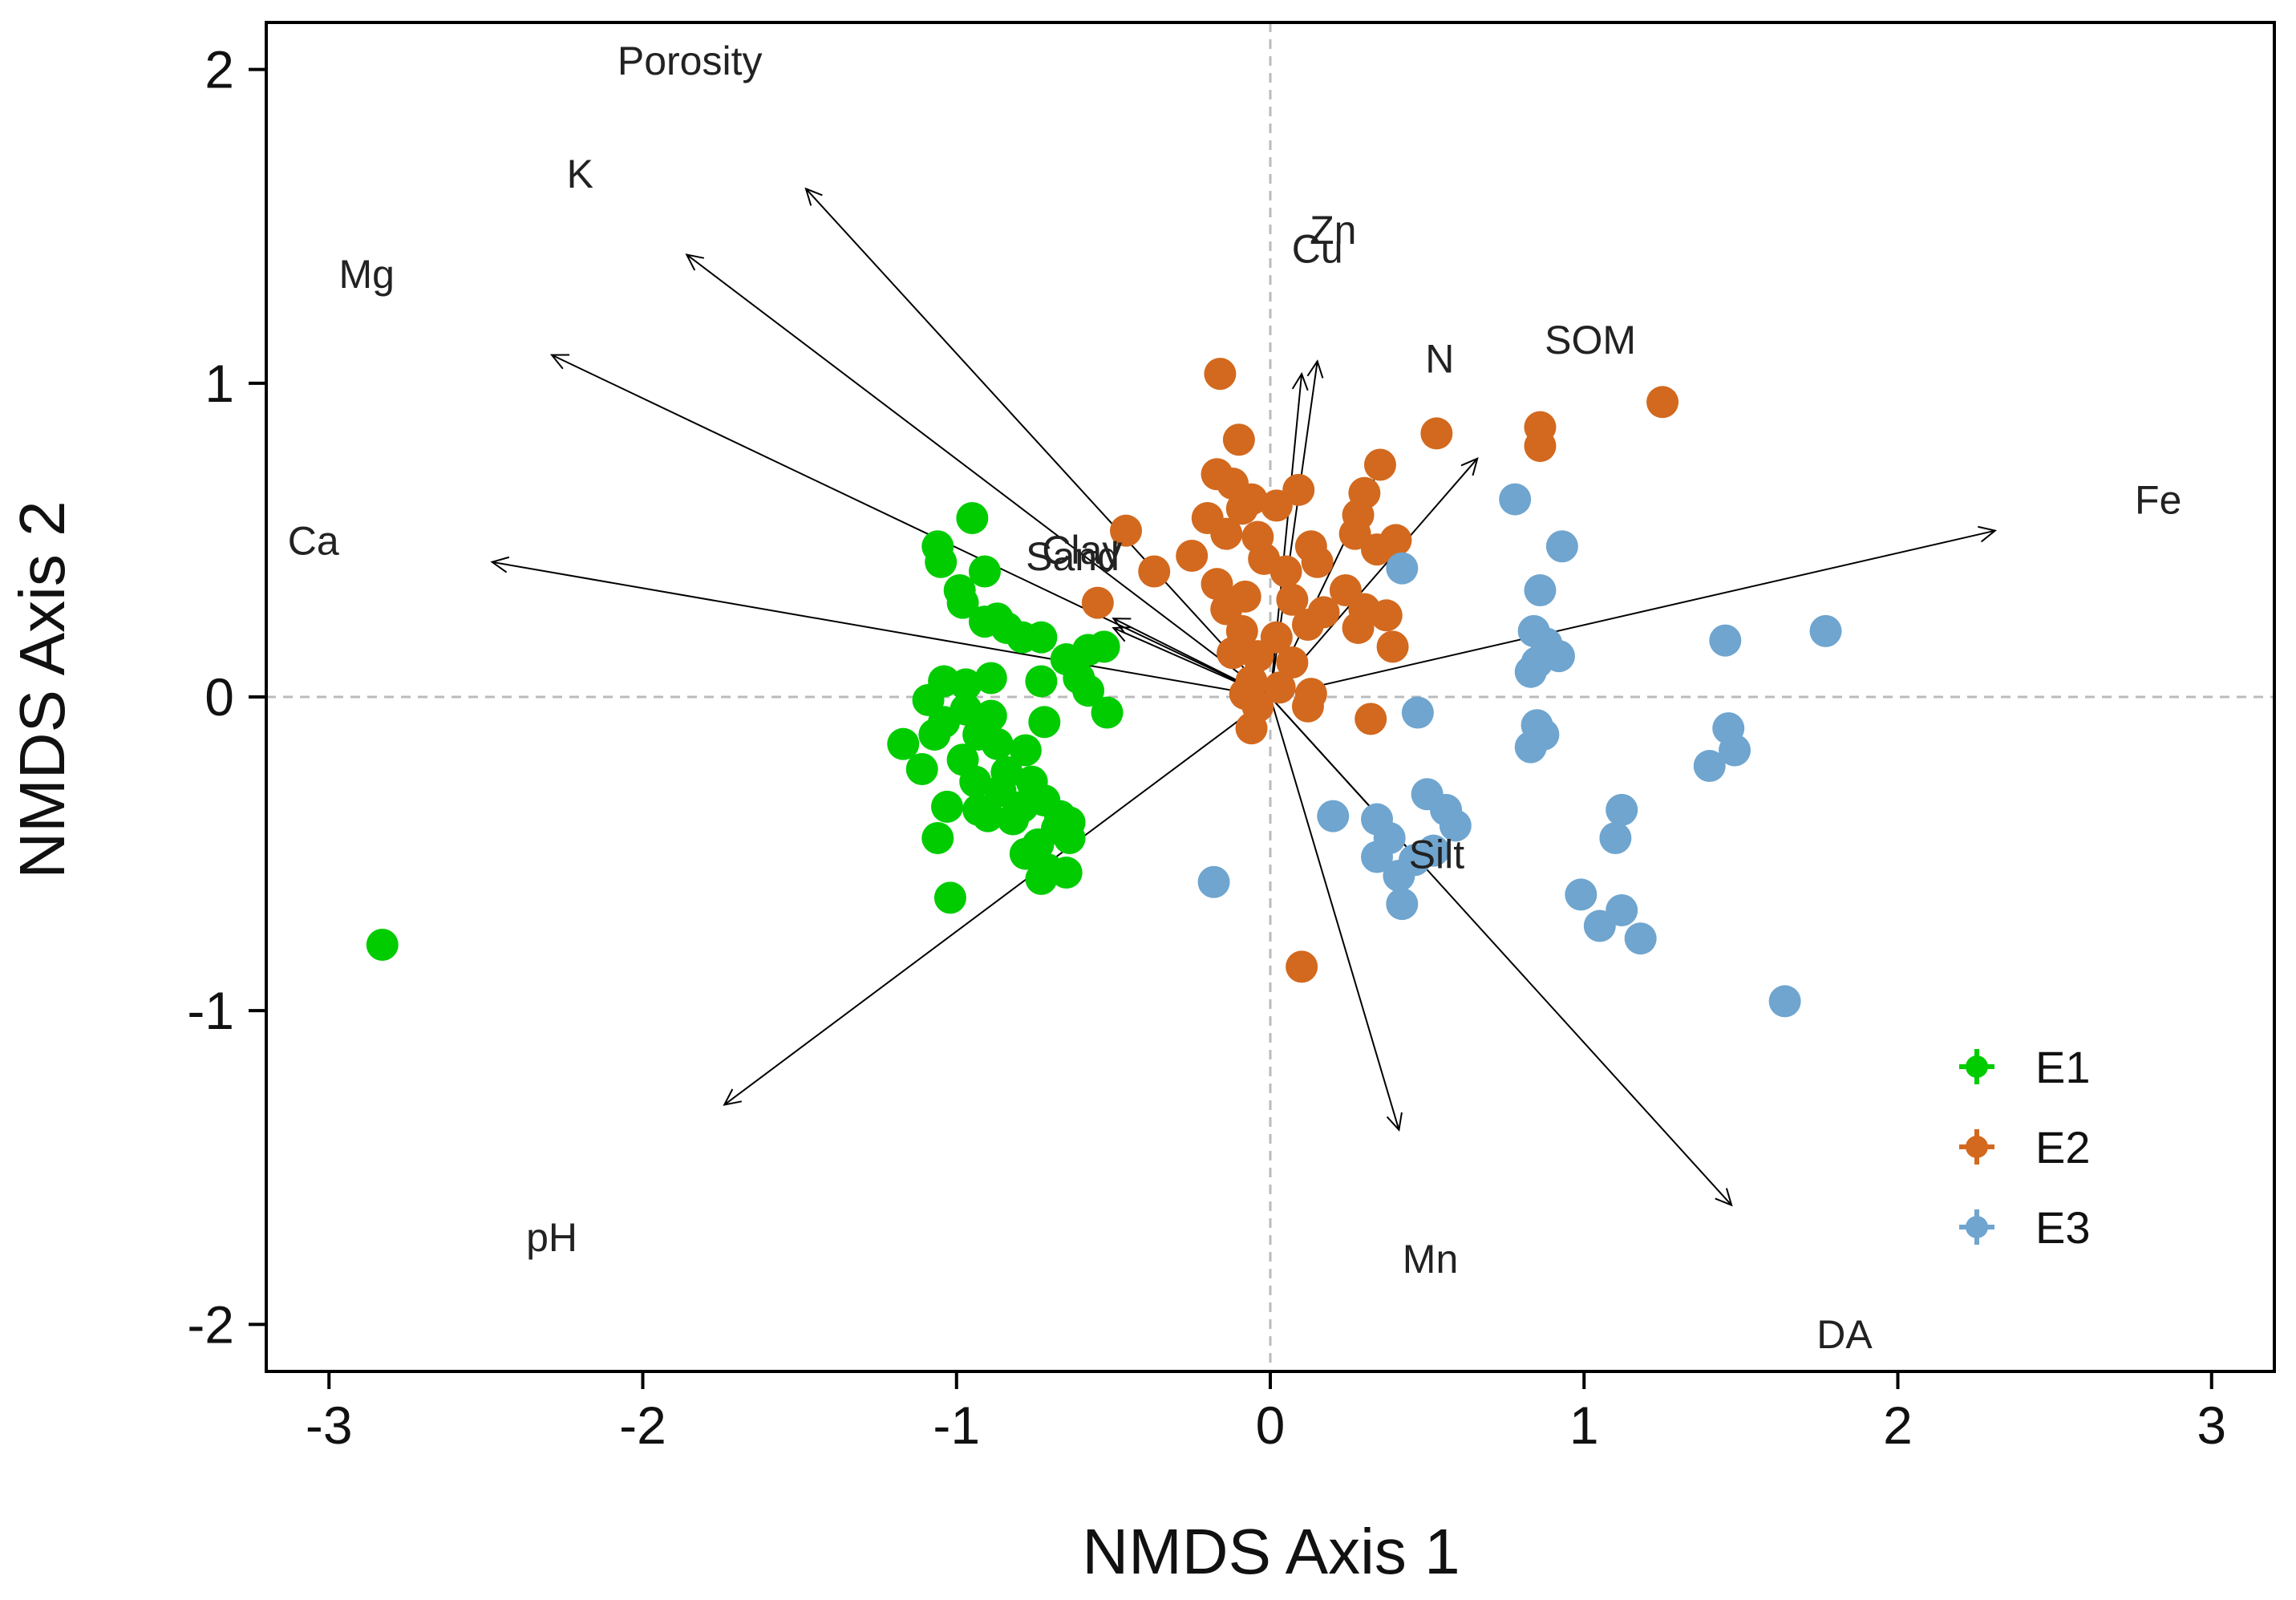  I want to click on y-tick-label: -1, so click(211, 1010).